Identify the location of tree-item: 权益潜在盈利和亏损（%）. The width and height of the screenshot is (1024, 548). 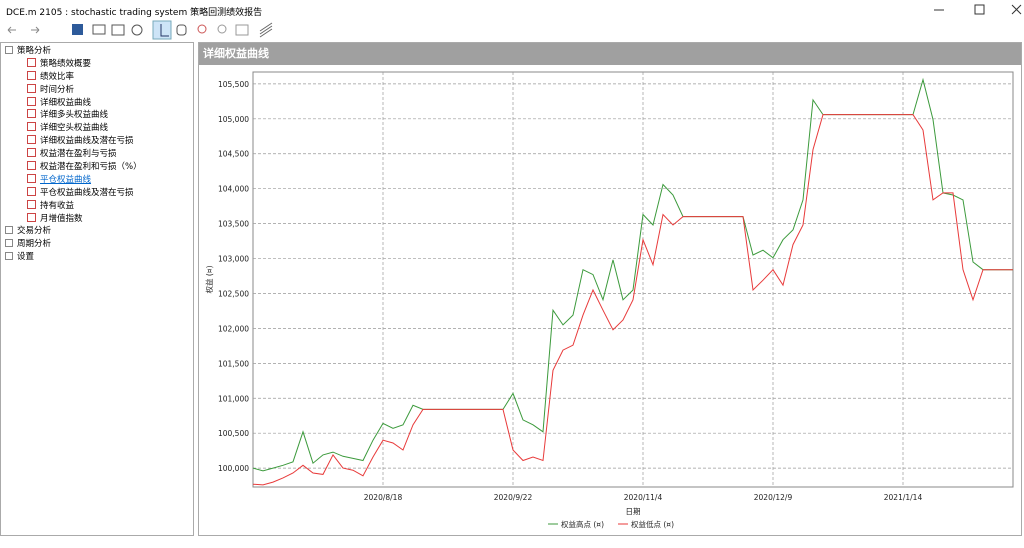
(99, 167).